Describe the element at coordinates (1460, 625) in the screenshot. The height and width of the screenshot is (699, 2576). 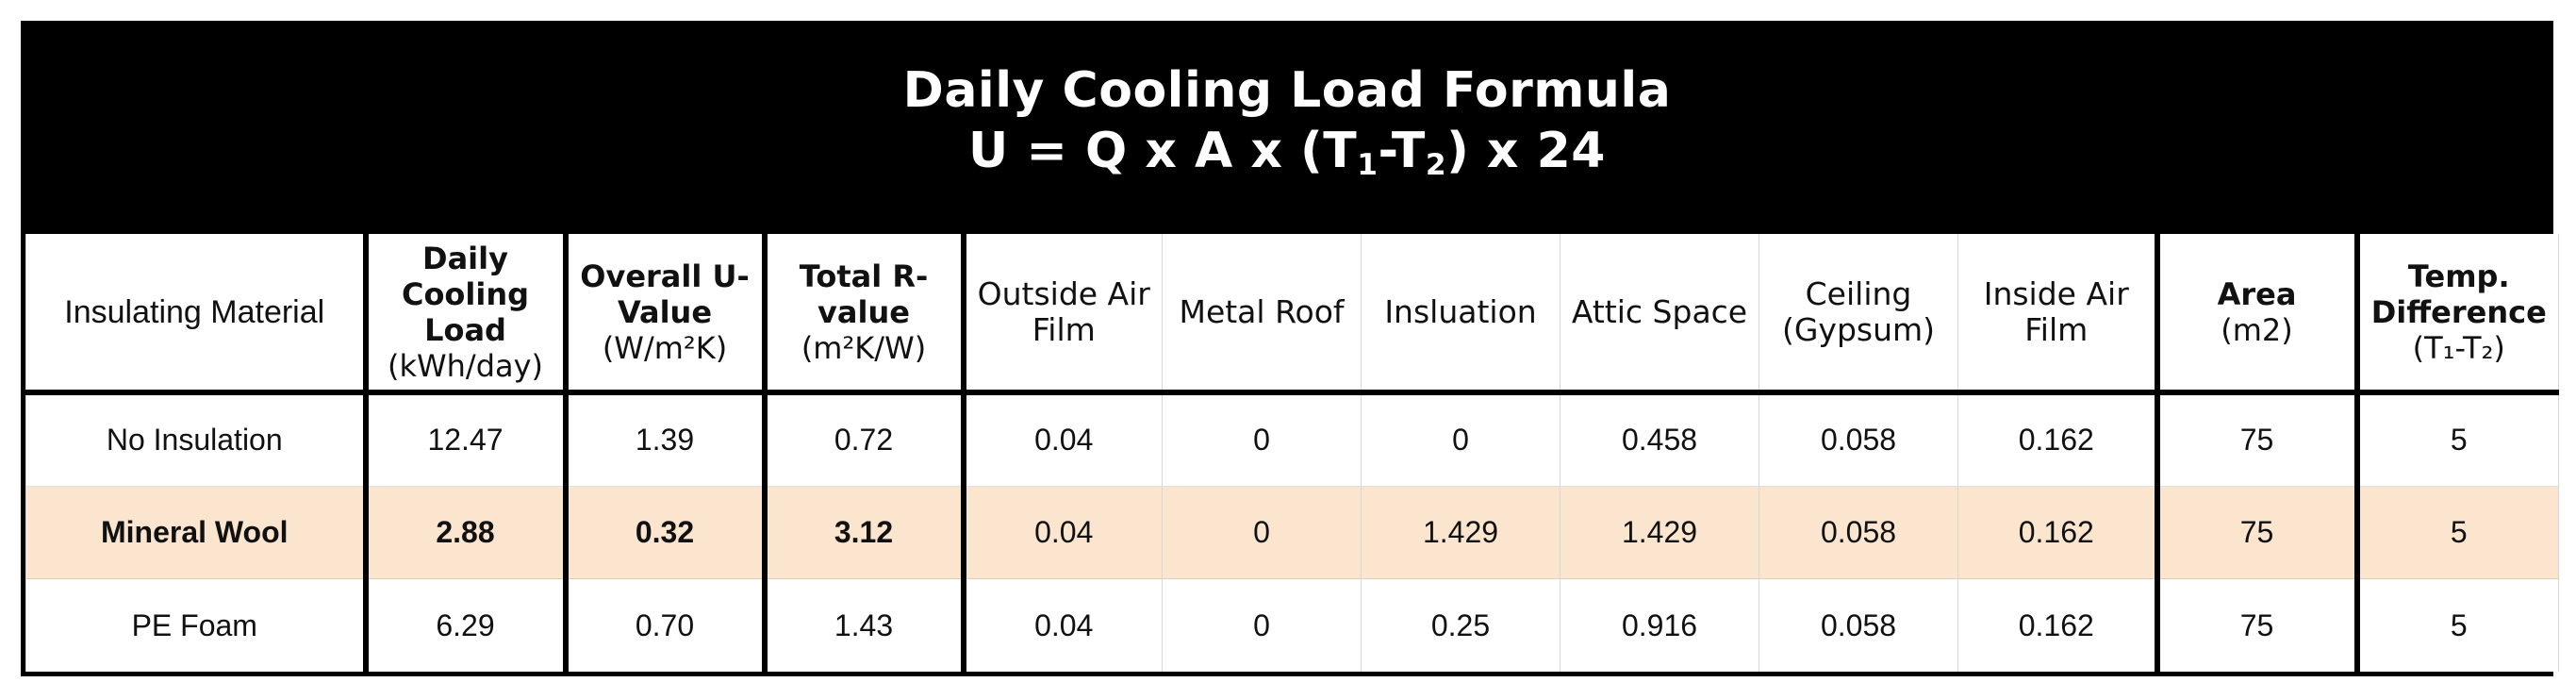
I see `cell-insulation: 0.25` at that location.